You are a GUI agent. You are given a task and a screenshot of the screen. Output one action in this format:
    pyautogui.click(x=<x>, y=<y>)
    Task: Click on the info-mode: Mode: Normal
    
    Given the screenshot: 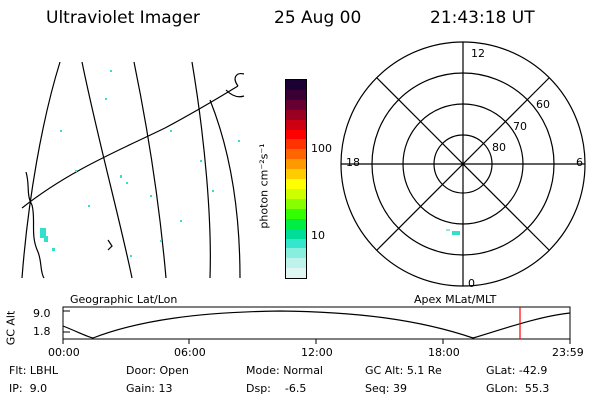 What is the action you would take?
    pyautogui.click(x=284, y=370)
    